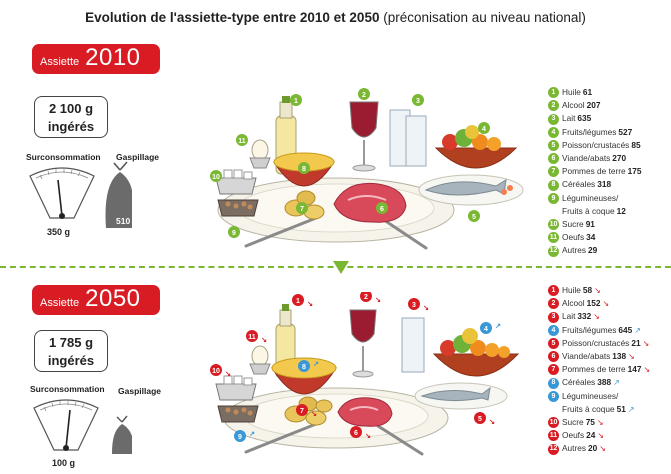  Describe the element at coordinates (553, 436) in the screenshot. I see `legend-number-badge: 11` at that location.